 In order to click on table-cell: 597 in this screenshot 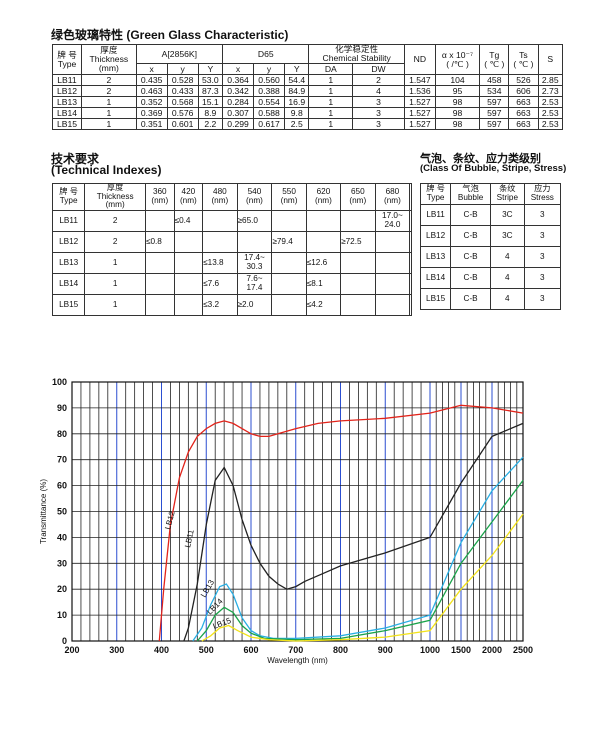, I will do `click(494, 102)`.